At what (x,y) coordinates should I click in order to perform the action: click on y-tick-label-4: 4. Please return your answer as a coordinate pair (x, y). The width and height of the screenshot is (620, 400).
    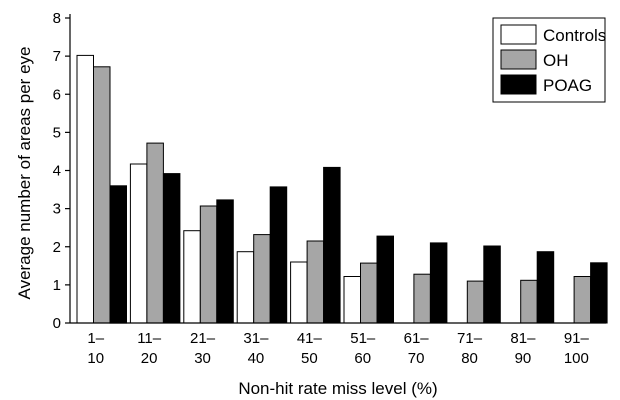
    Looking at the image, I should click on (57, 171).